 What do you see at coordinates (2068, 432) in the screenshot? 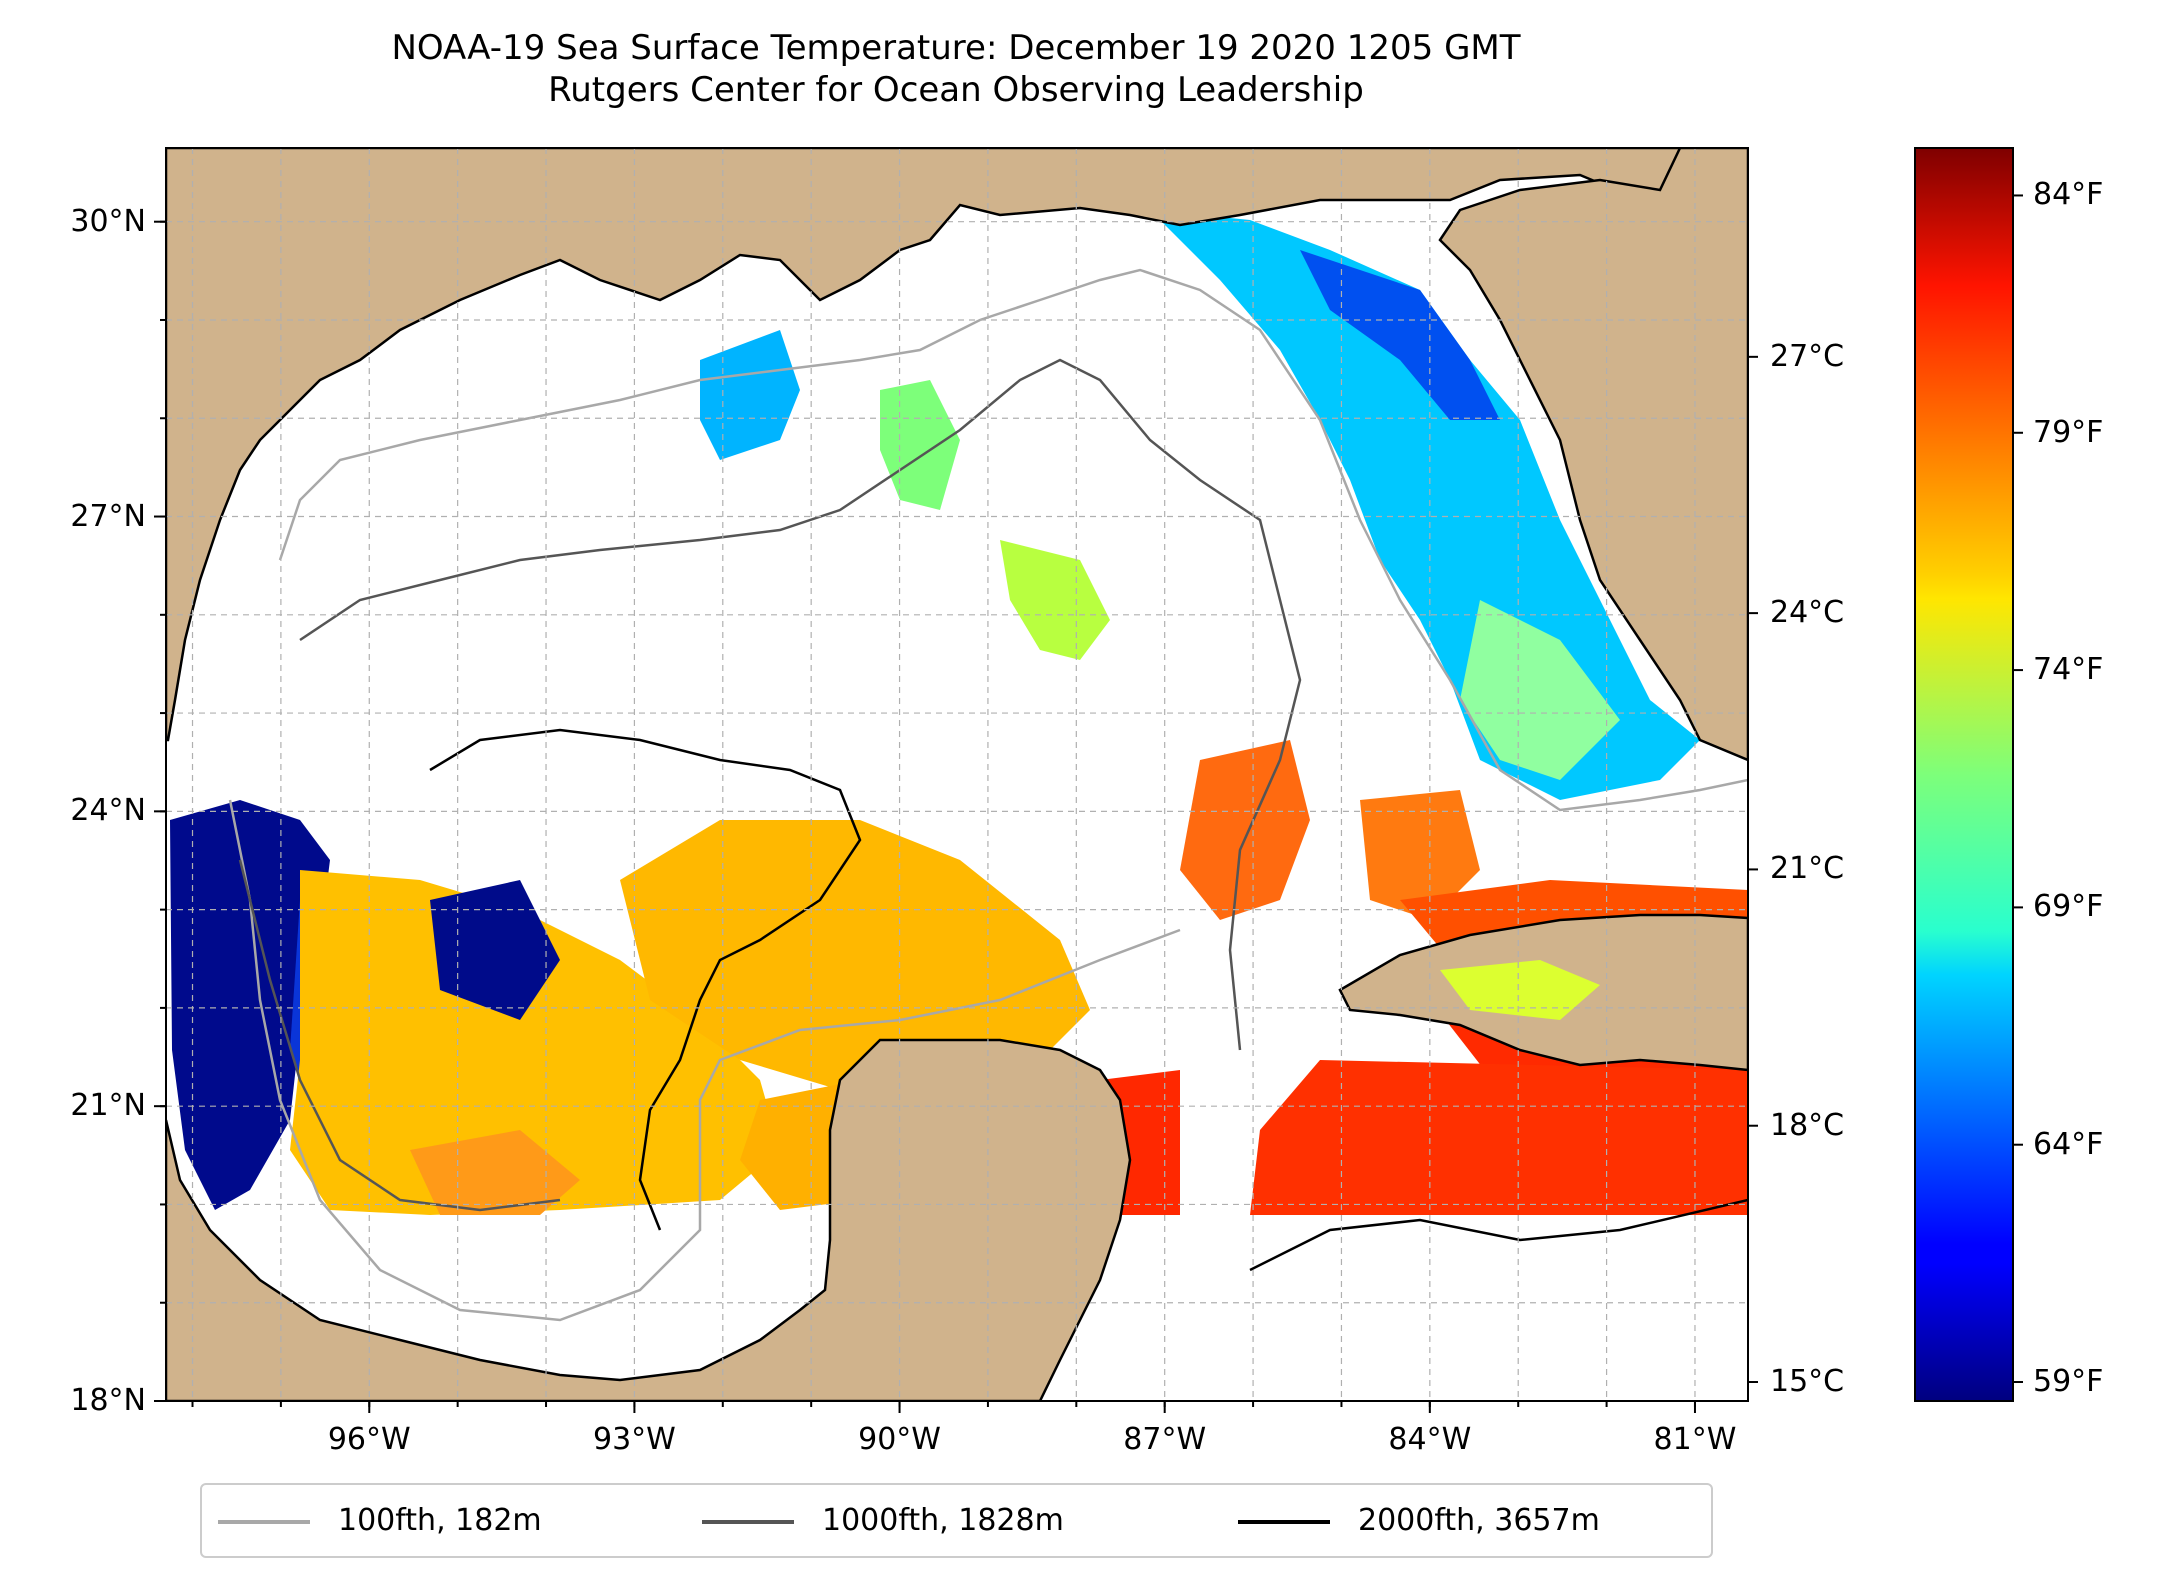
I see `cbar-f-label-4: 79°F` at bounding box center [2068, 432].